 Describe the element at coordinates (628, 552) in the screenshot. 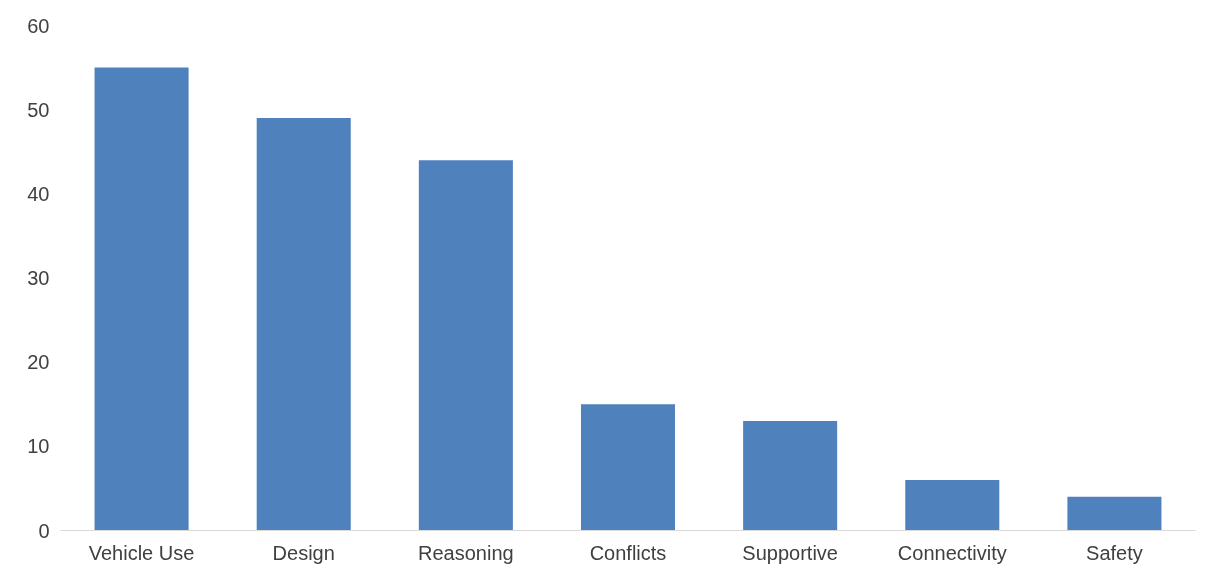

I see `x-tick-label: Conflicts` at that location.